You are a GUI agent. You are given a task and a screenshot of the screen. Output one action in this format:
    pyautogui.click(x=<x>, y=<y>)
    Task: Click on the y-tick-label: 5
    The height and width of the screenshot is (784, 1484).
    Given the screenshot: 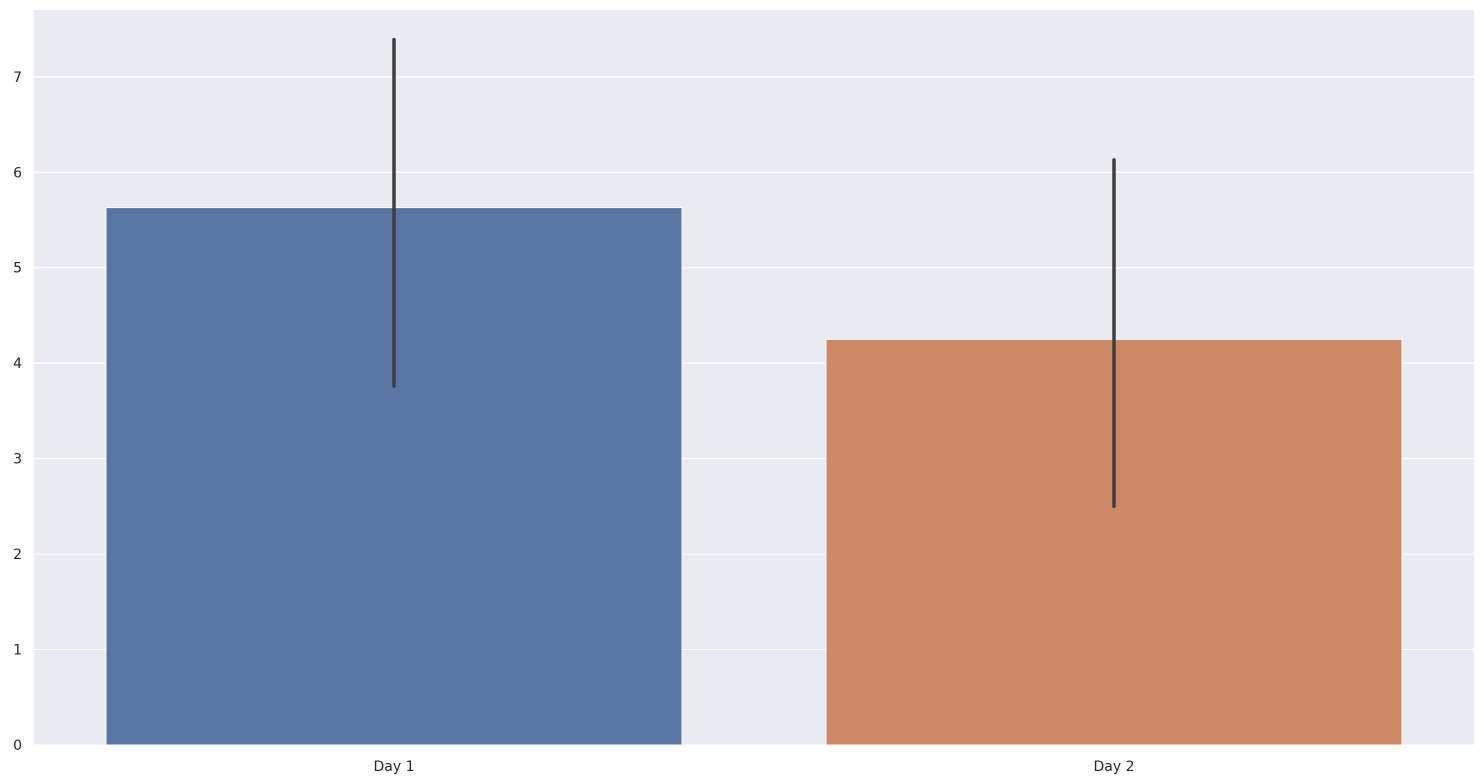 What is the action you would take?
    pyautogui.click(x=17, y=269)
    